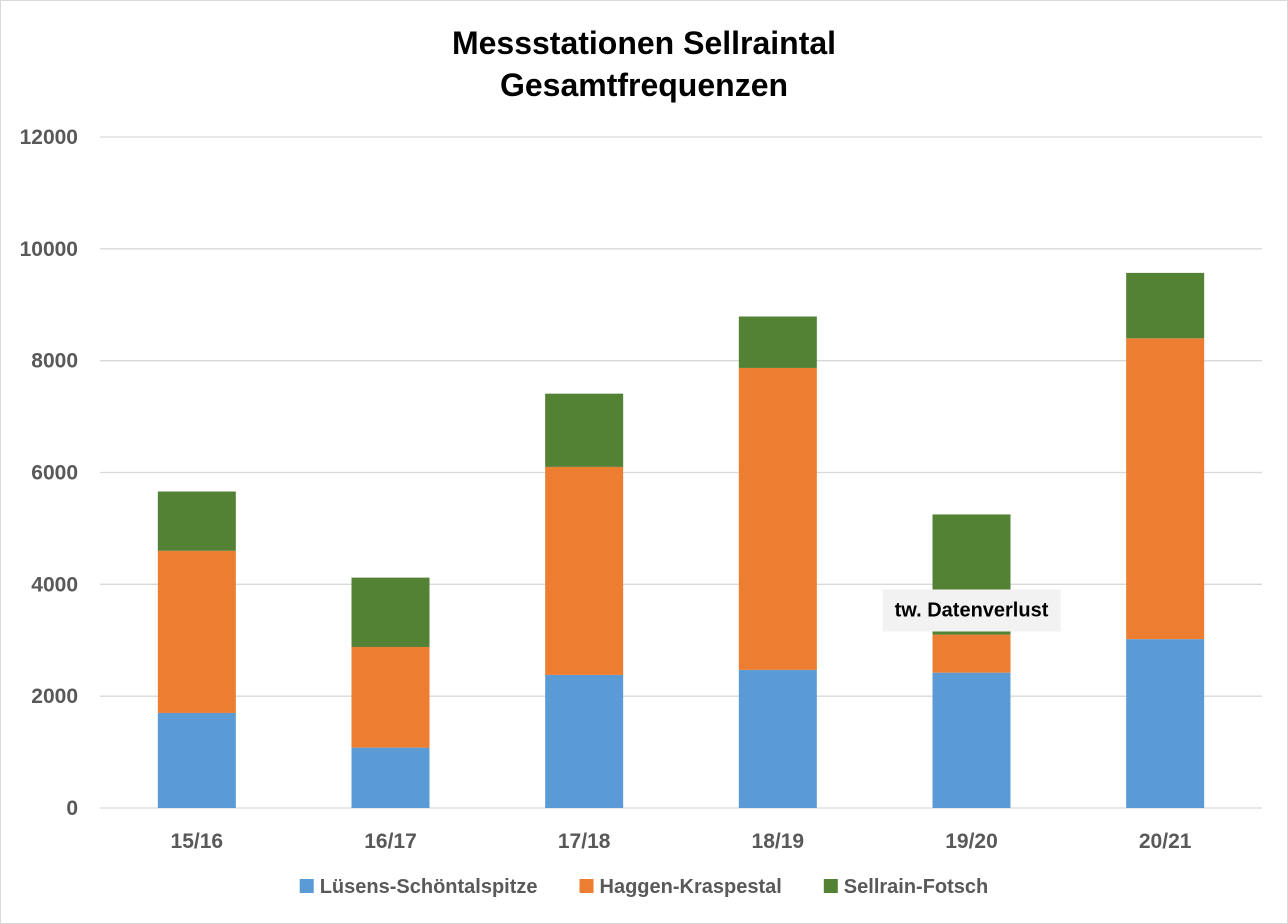 The height and width of the screenshot is (924, 1288). What do you see at coordinates (54, 361) in the screenshot?
I see `y-tick-label: 8000` at bounding box center [54, 361].